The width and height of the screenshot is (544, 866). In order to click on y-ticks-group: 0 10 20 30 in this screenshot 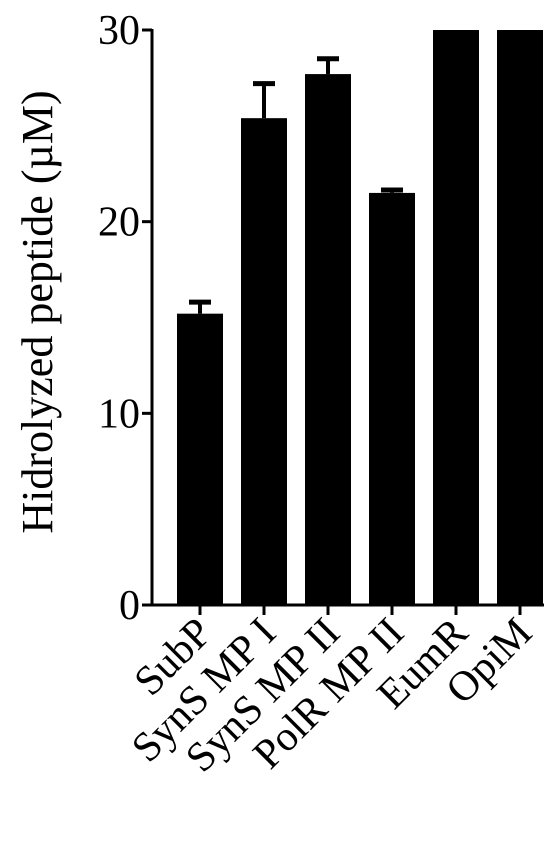, I will do `click(125, 318)`.